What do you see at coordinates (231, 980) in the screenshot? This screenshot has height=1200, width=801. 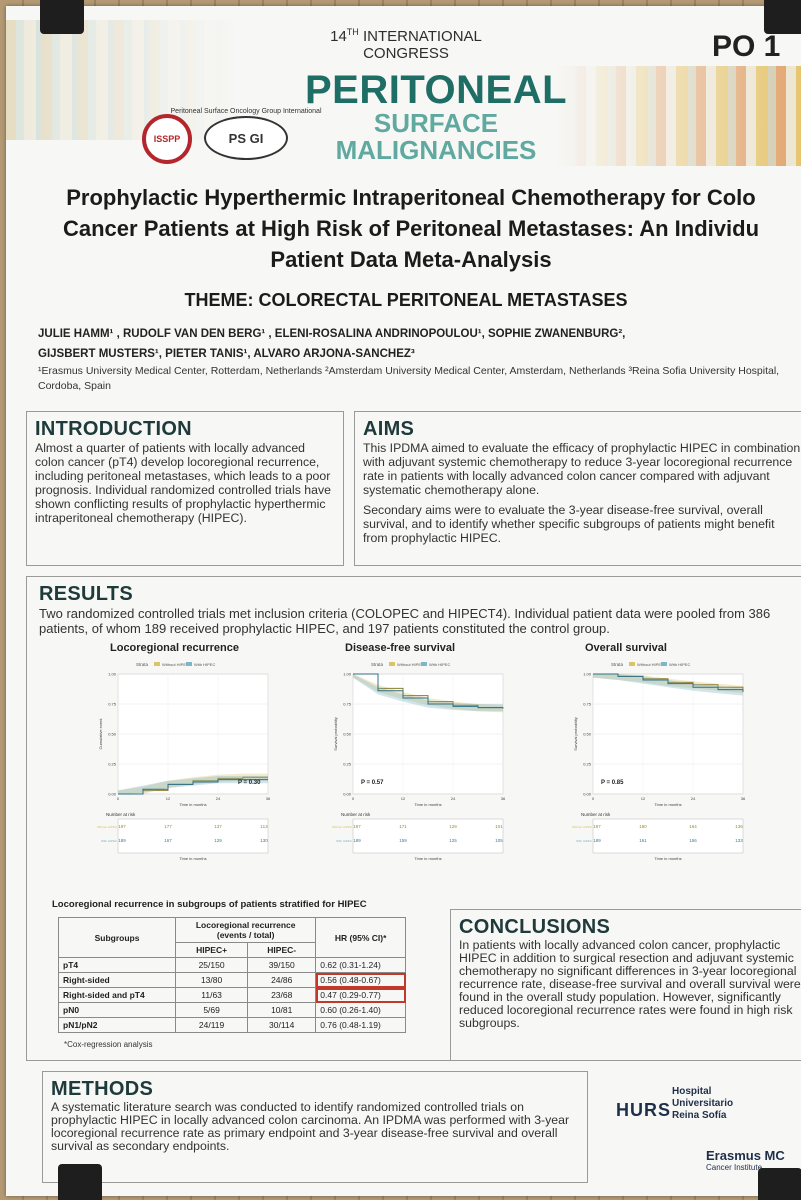 I see `table-row: Right-sided 13/80 24/86 0.56 (0.48-0.67)` at bounding box center [231, 980].